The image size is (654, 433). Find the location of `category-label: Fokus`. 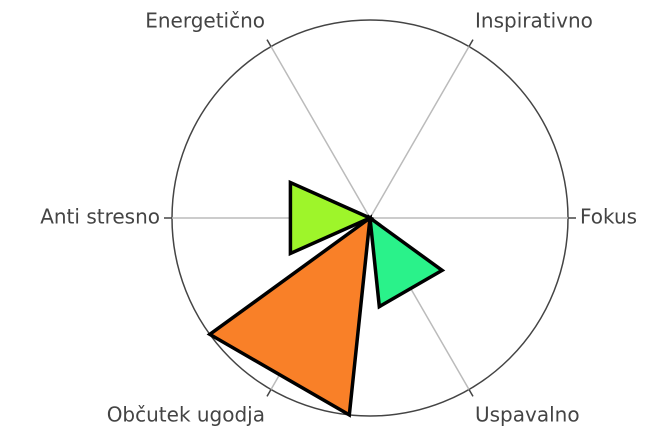

category-label: Fokus is located at coordinates (608, 217).